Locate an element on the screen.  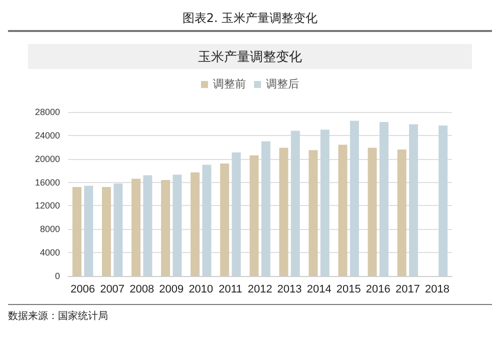
x-tick-label: 2011 is located at coordinates (230, 290).